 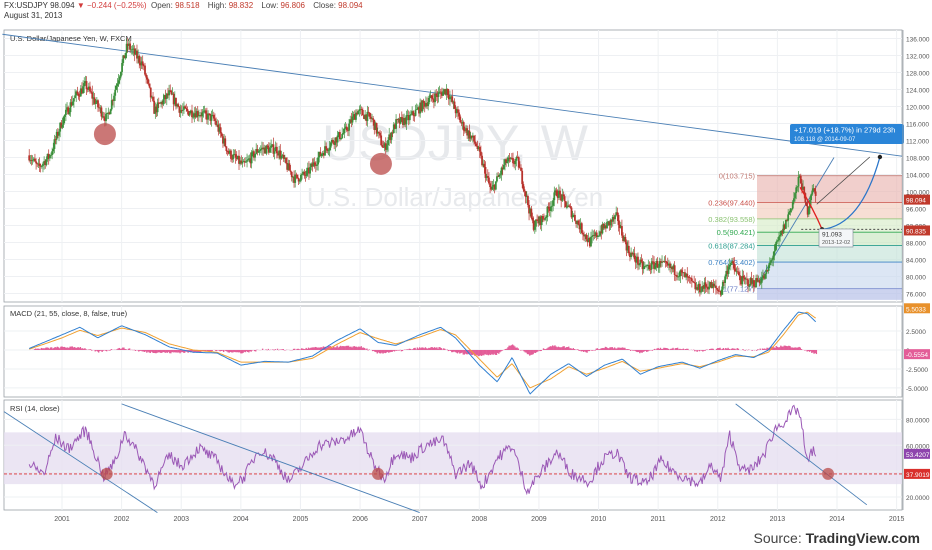 What do you see at coordinates (862, 538) in the screenshot?
I see `tradingview-logo: TradingView.com` at bounding box center [862, 538].